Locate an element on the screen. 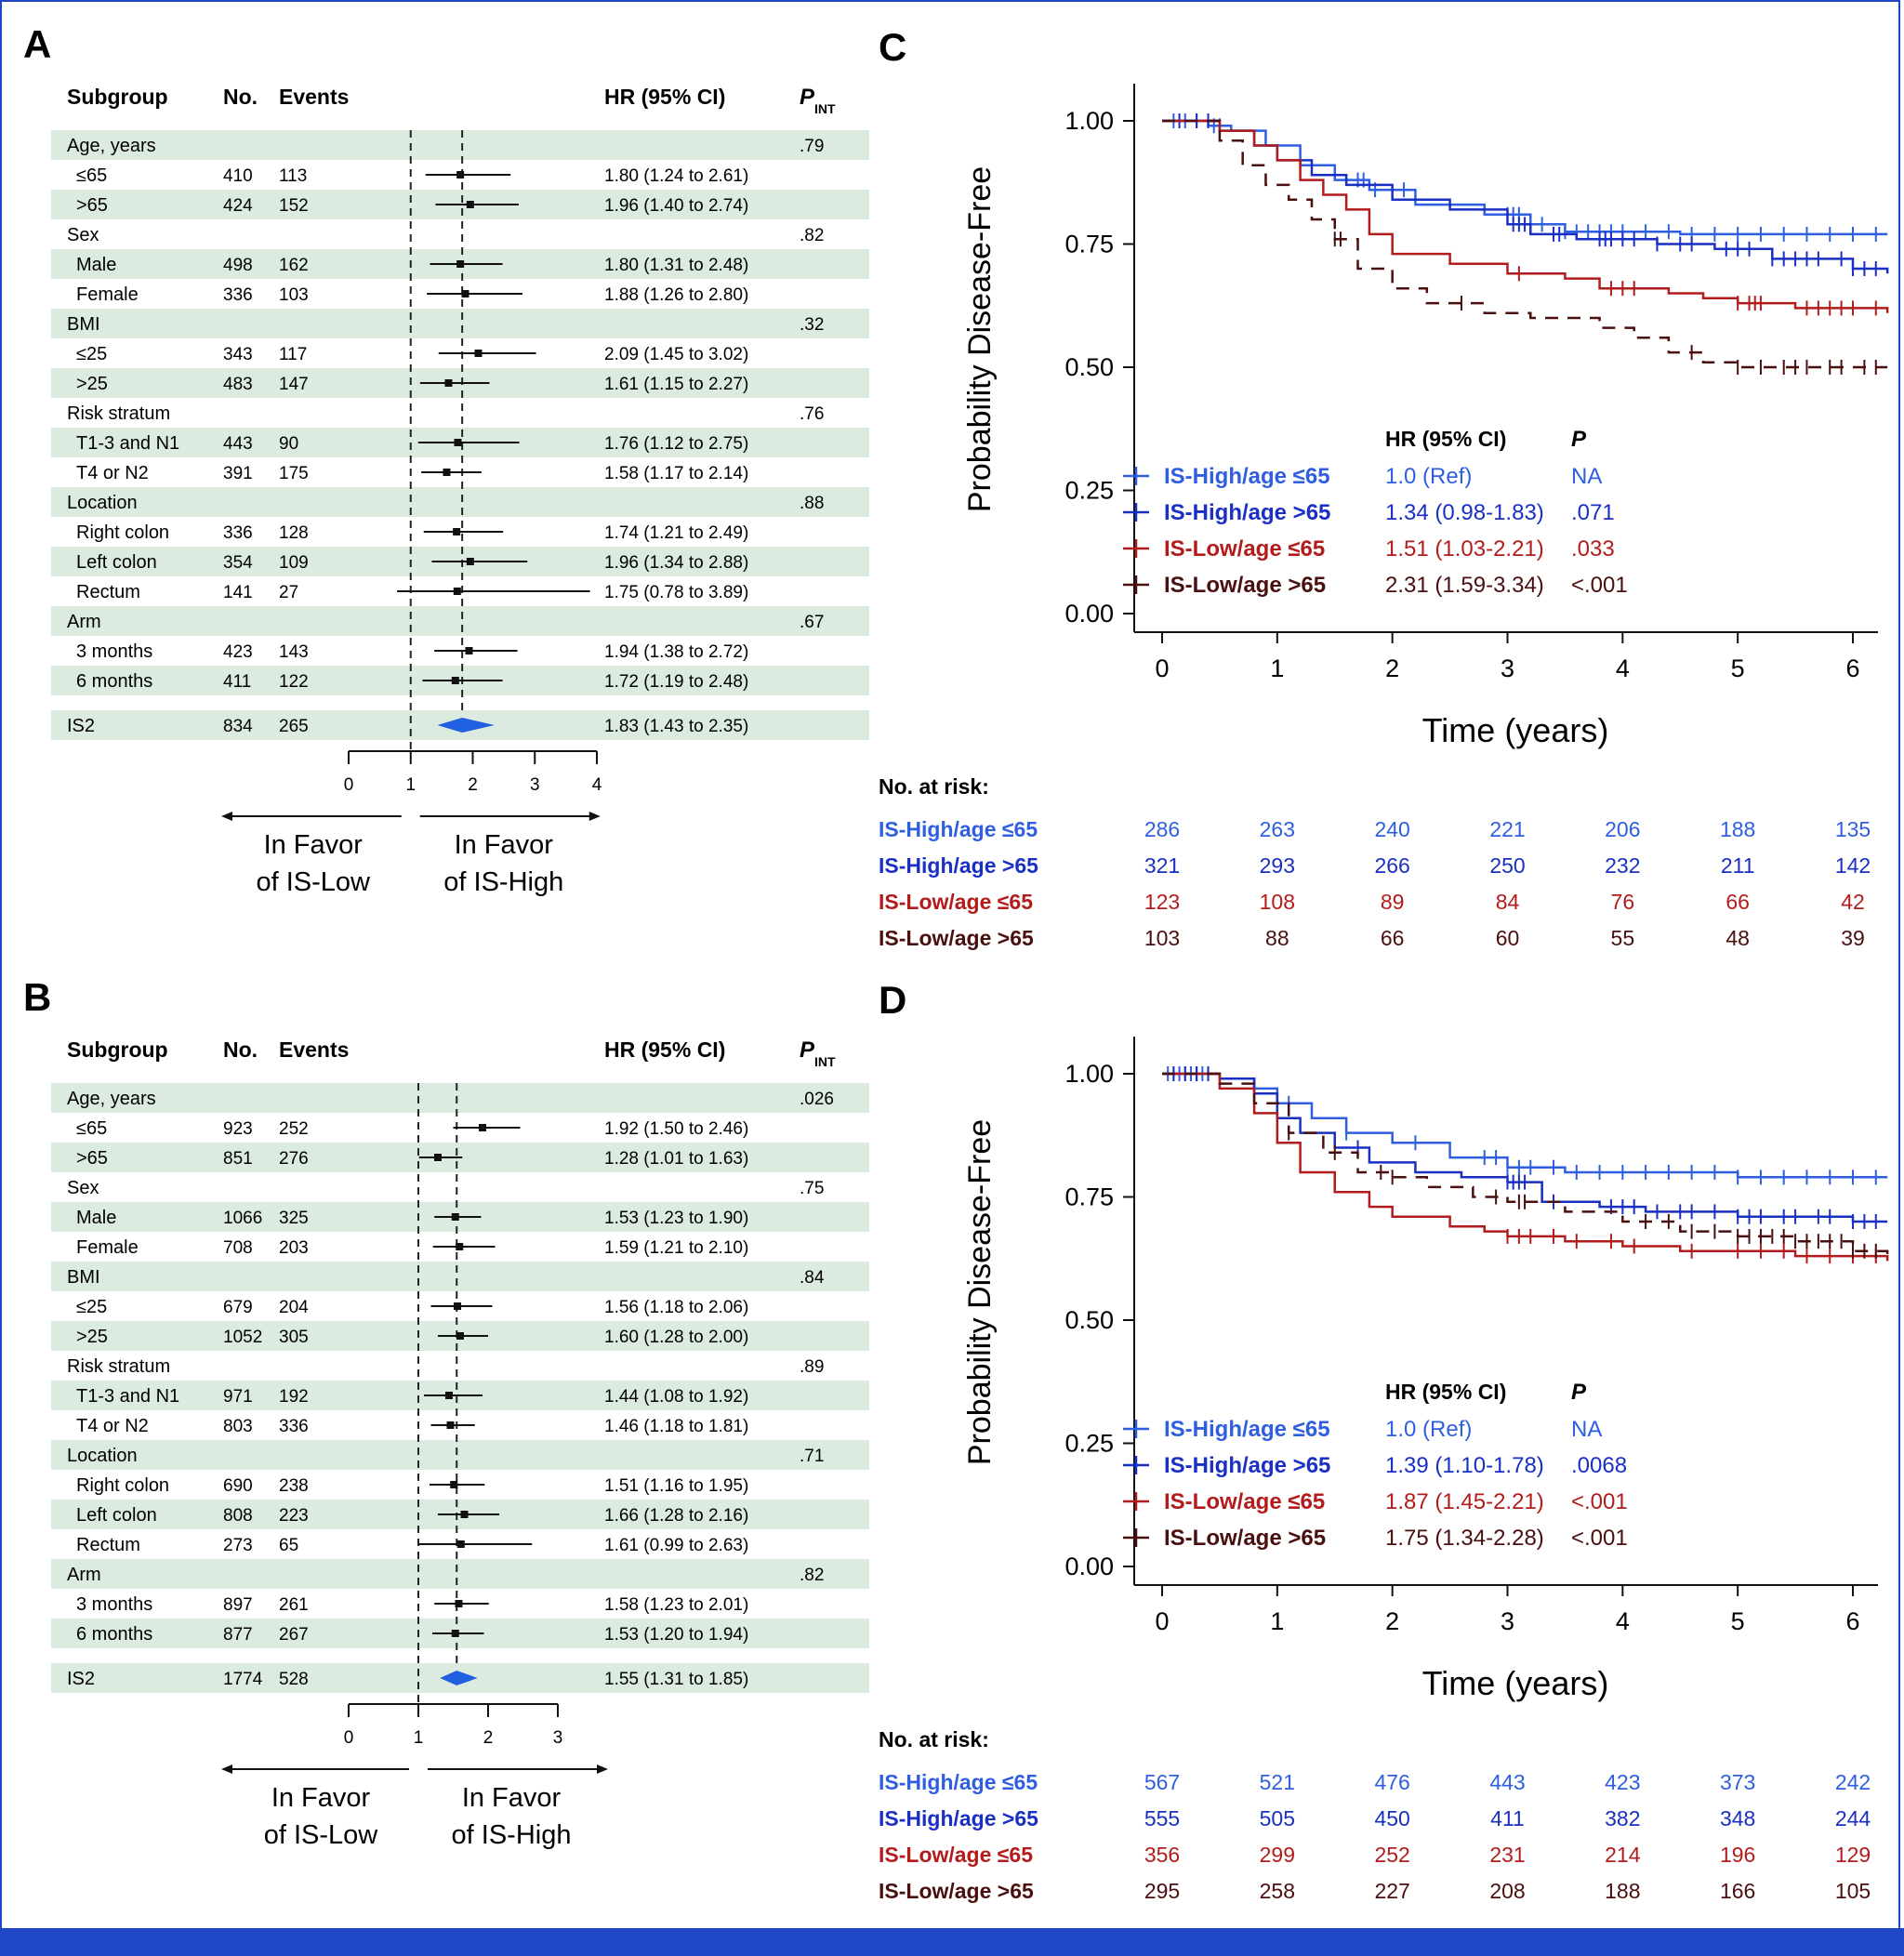  panel-letter: B is located at coordinates (37, 997).